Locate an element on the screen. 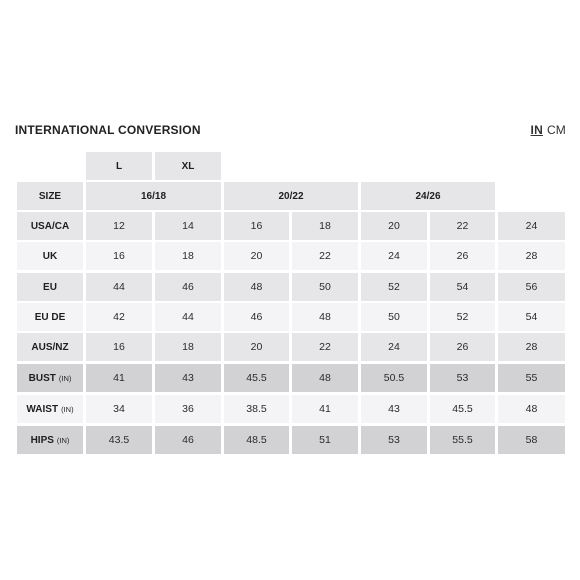 This screenshot has height=580, width=580. table-cell: 34 is located at coordinates (119, 409).